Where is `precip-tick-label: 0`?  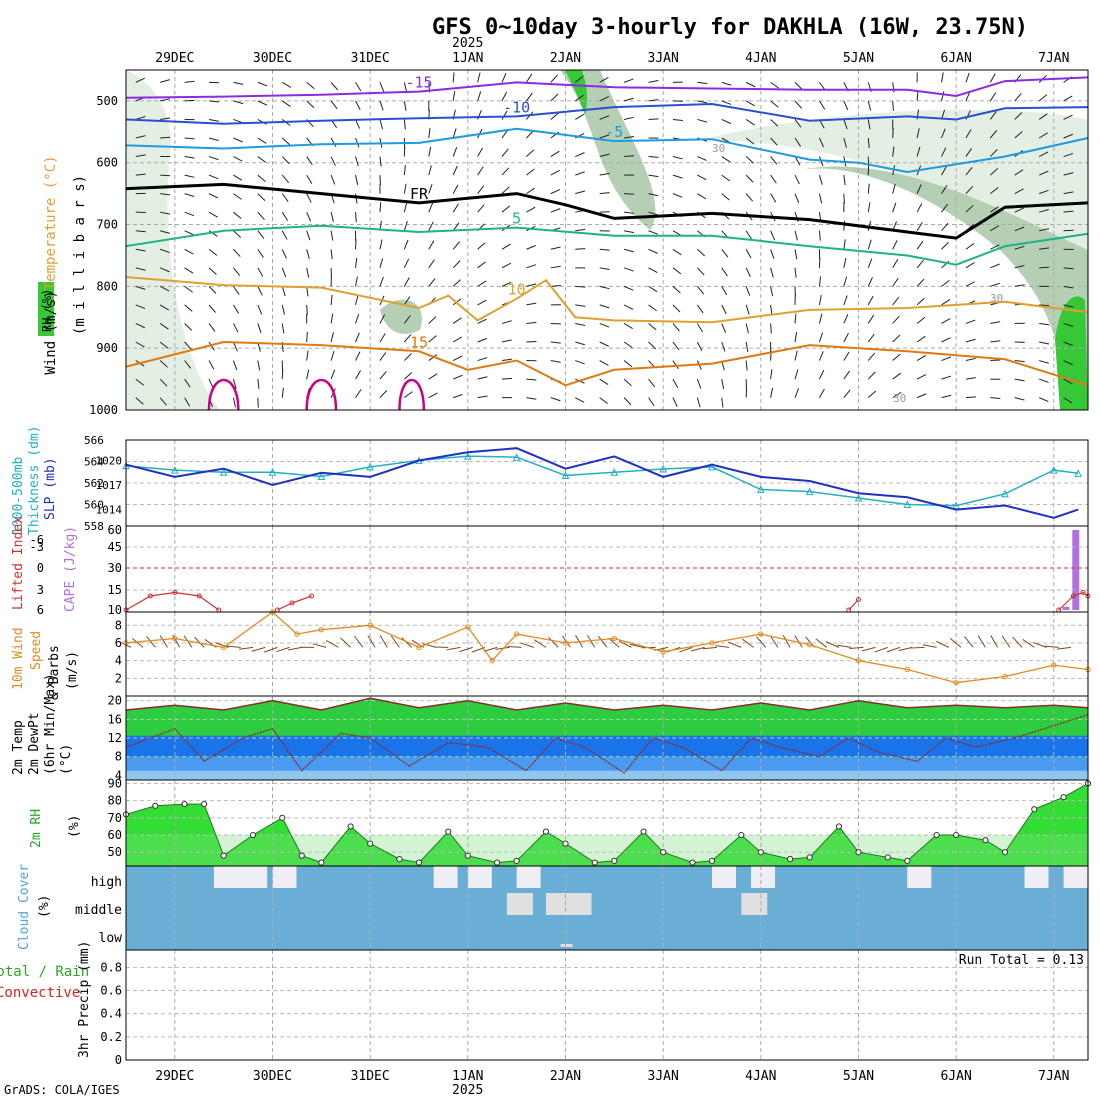 precip-tick-label: 0 is located at coordinates (118, 1060).